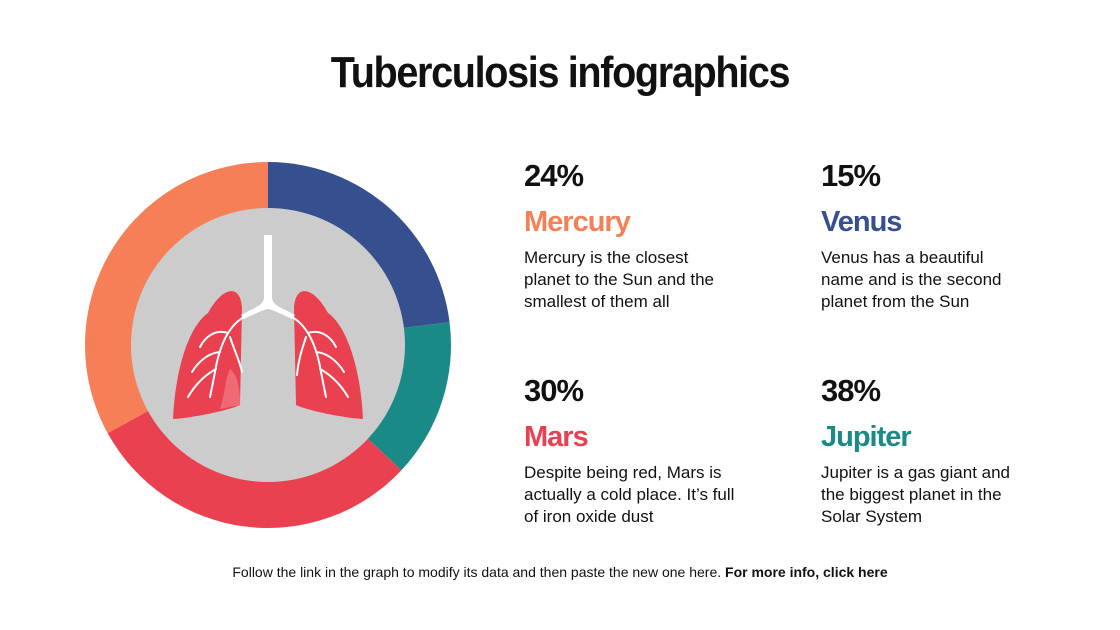 This screenshot has height=630, width=1120. I want to click on stat-percent: 38%, so click(851, 390).